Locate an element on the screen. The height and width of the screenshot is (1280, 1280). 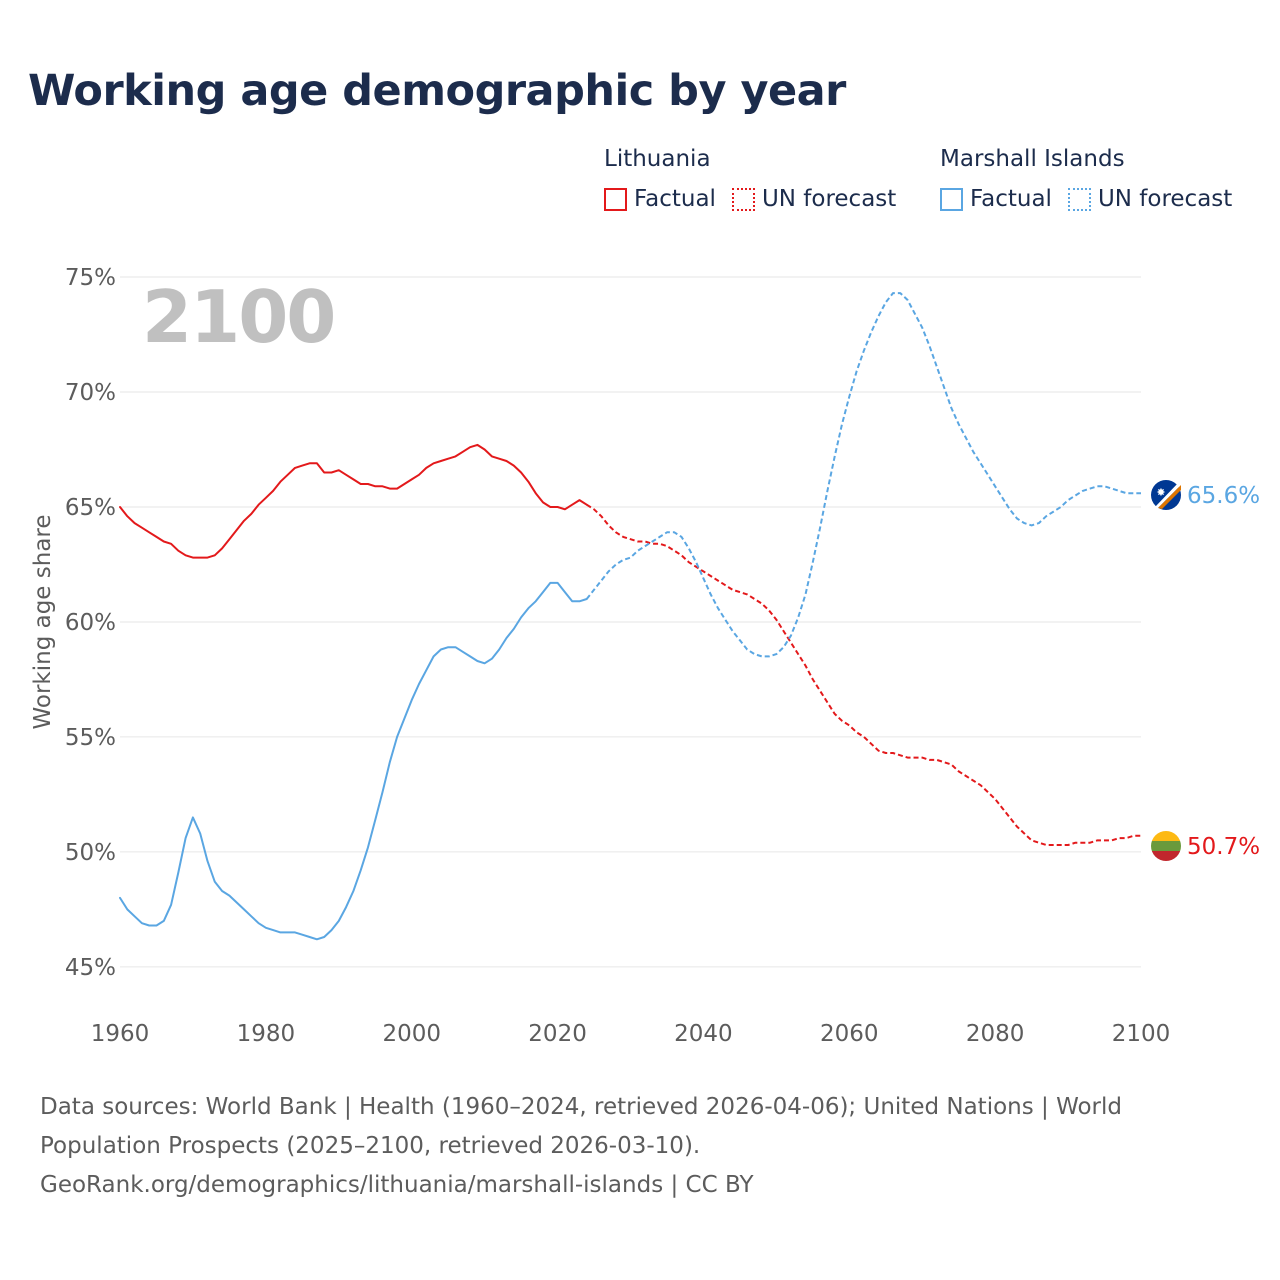
y-tick-label: 45% is located at coordinates (90, 968).